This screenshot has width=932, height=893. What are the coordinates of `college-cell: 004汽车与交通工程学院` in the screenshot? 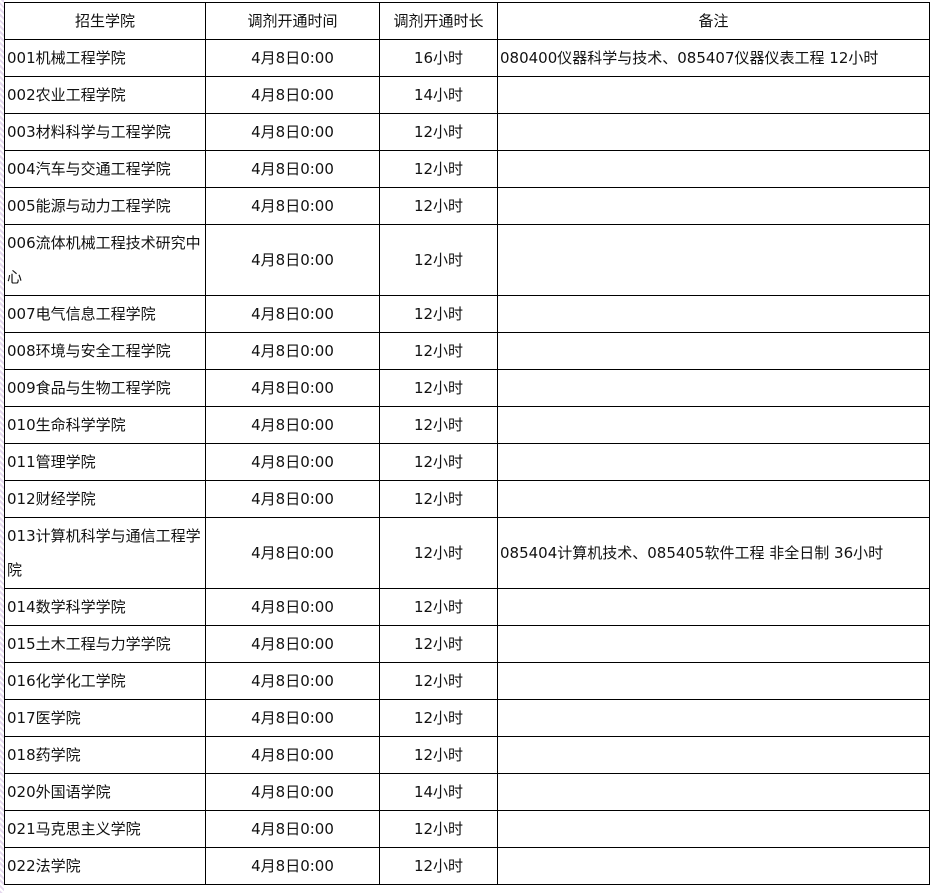 It's located at (105, 169).